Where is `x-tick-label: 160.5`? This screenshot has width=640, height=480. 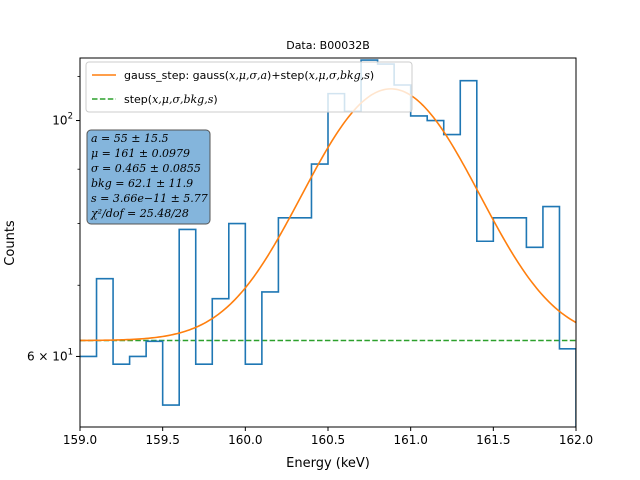
x-tick-label: 160.5 is located at coordinates (328, 440).